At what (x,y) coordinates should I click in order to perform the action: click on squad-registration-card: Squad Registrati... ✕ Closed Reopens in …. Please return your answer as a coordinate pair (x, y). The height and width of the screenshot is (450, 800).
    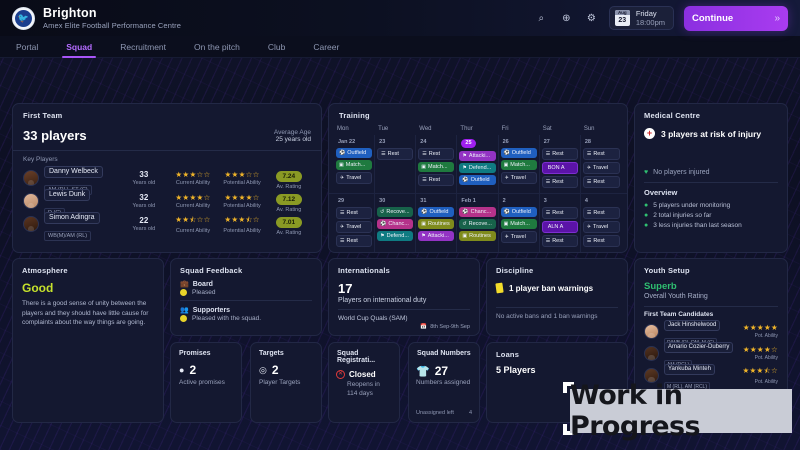
    Looking at the image, I should click on (364, 382).